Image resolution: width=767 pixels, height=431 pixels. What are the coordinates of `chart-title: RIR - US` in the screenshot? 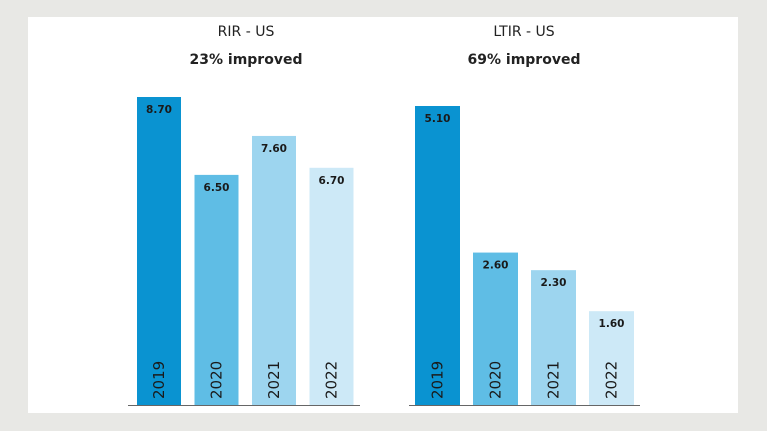 It's located at (246, 32).